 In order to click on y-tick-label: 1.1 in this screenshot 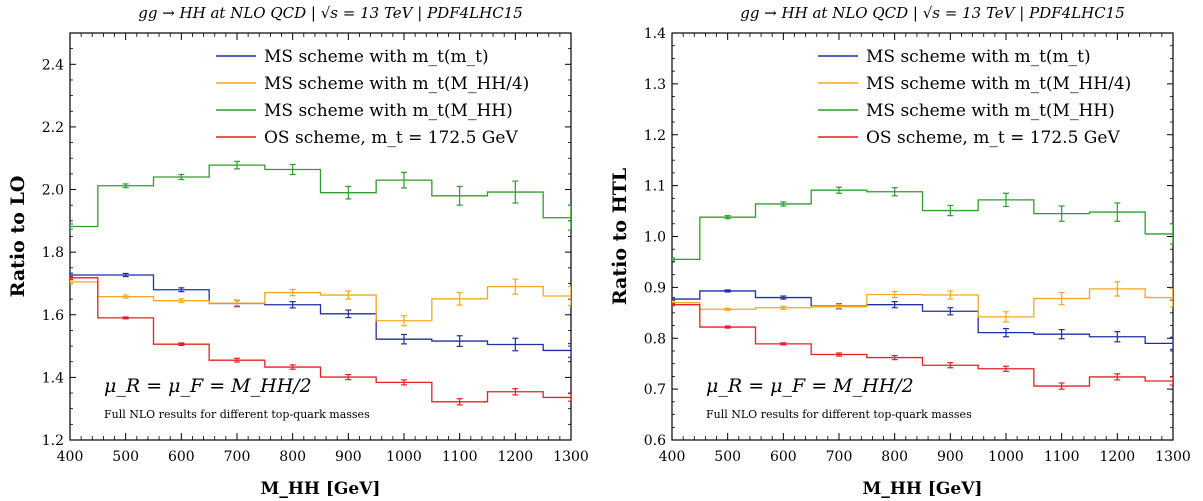, I will do `click(655, 187)`.